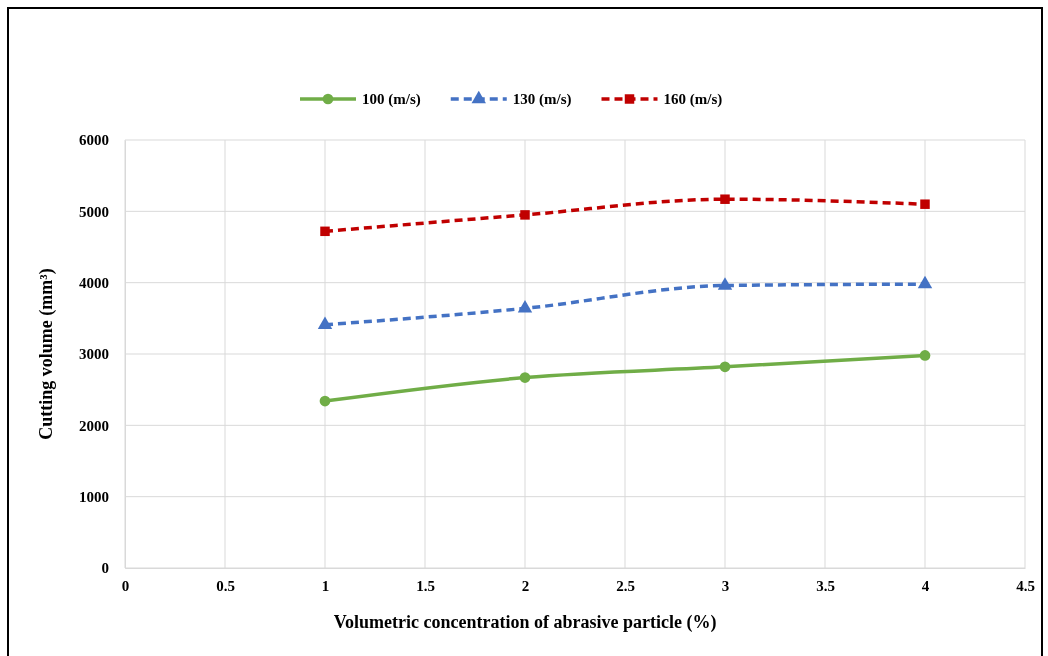  I want to click on y-tick-label: 3000, so click(94, 354).